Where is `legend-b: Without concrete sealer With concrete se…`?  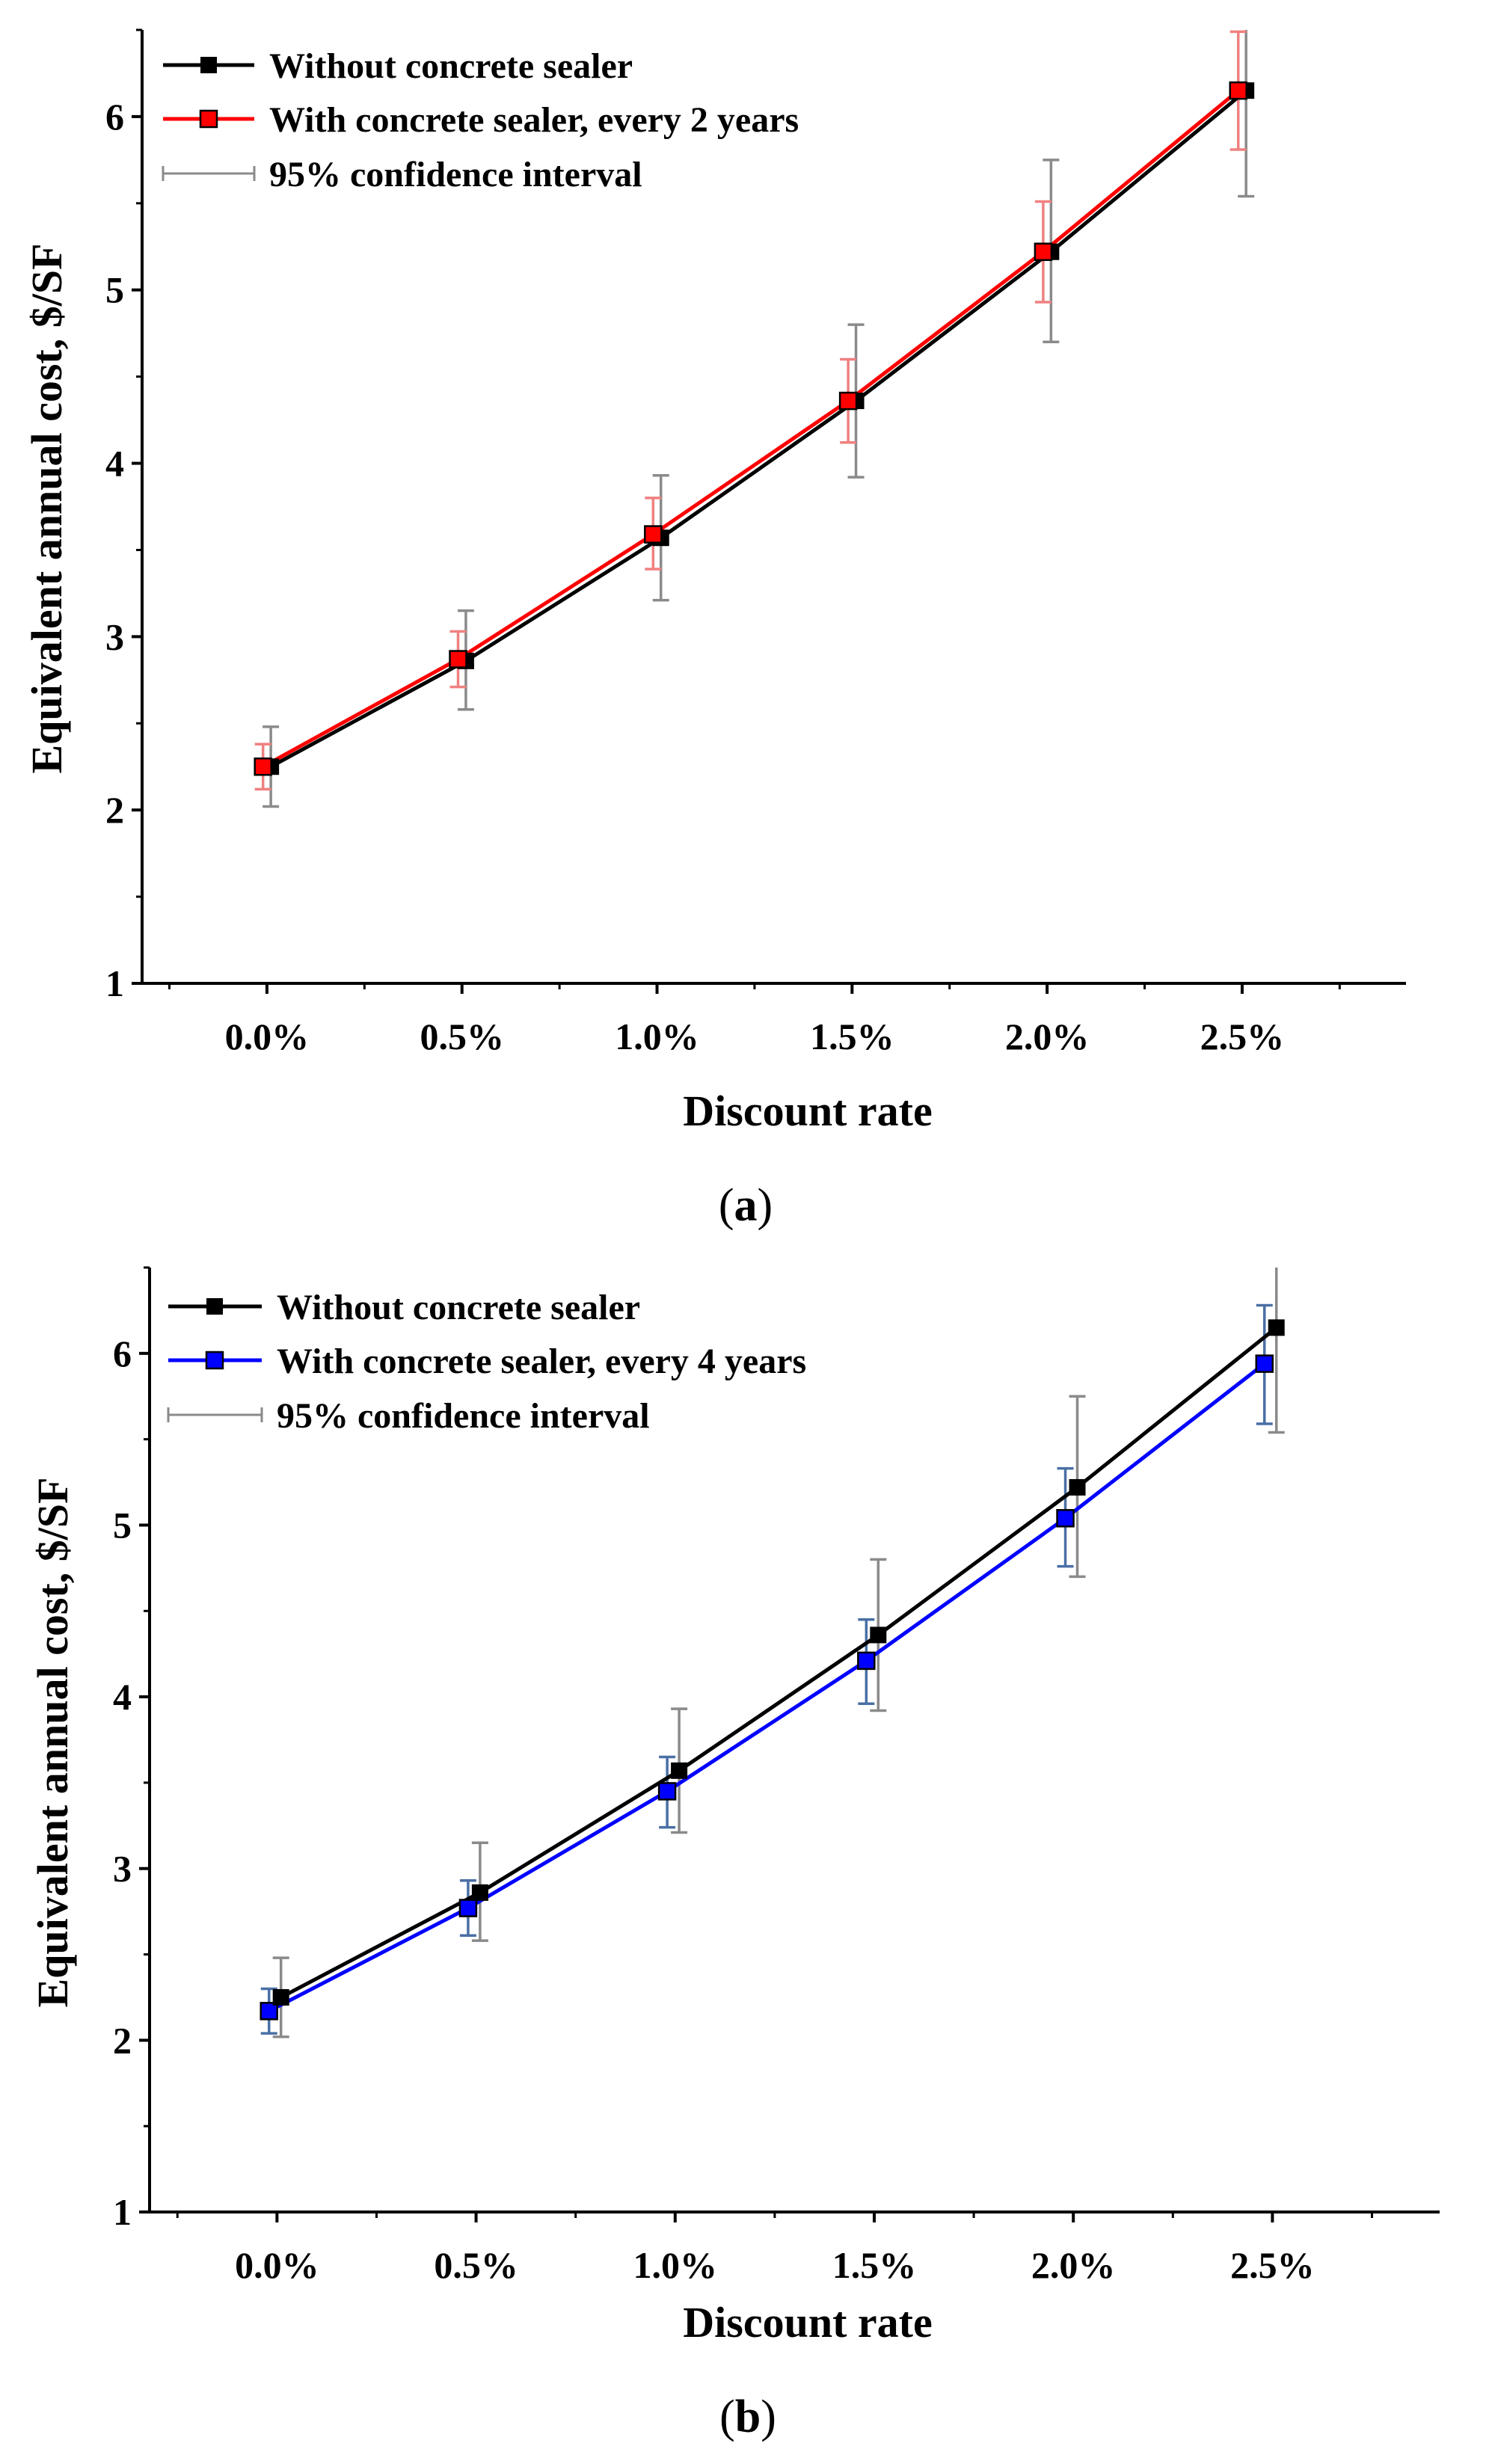
legend-b: Without concrete sealer With concrete se… is located at coordinates (486, 1362).